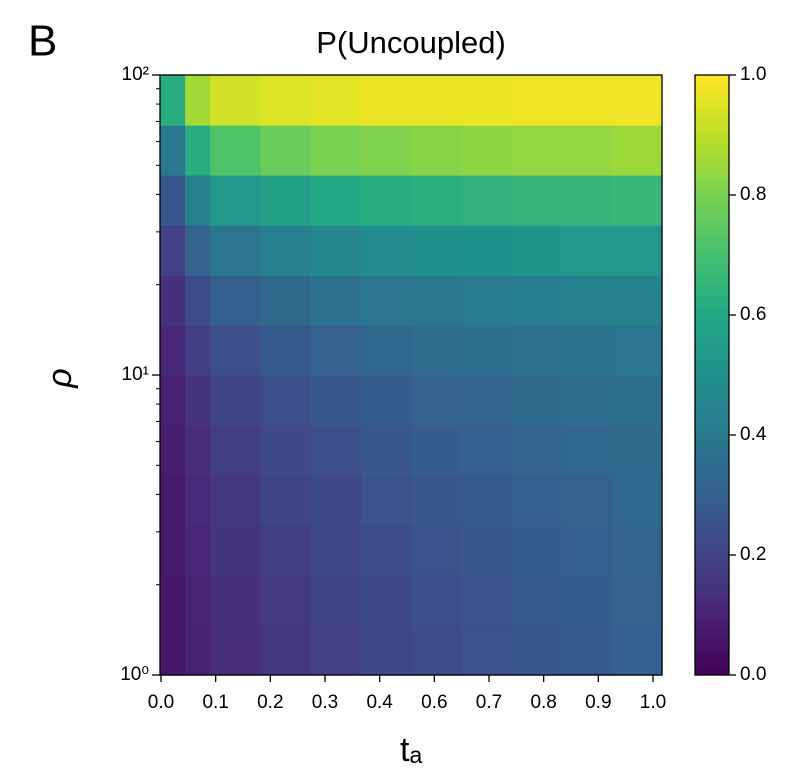  Describe the element at coordinates (411, 42) in the screenshot. I see `chart-title: P(Uncoupled)` at that location.